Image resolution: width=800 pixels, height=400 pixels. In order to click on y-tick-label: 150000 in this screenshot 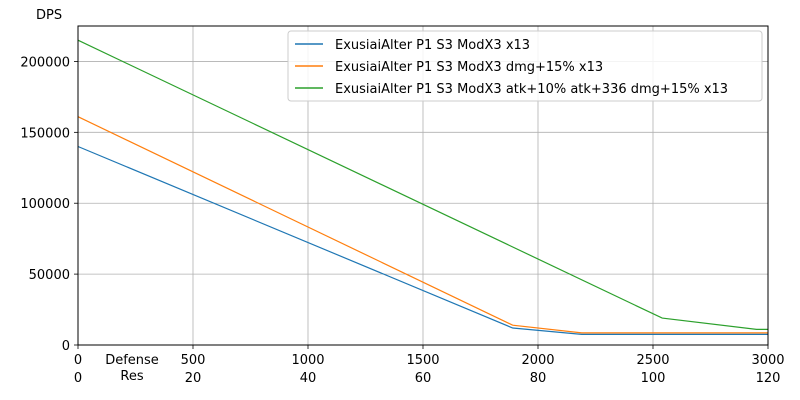, I will do `click(45, 133)`.